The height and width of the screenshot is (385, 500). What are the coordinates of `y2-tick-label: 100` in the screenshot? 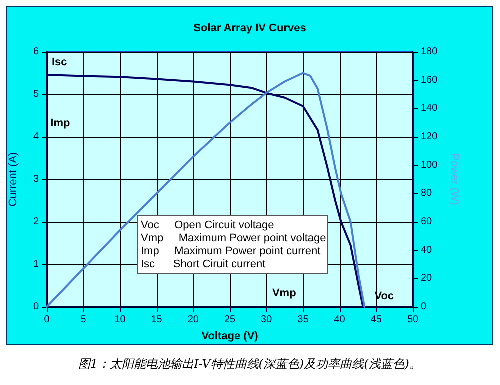 It's located at (429, 165).